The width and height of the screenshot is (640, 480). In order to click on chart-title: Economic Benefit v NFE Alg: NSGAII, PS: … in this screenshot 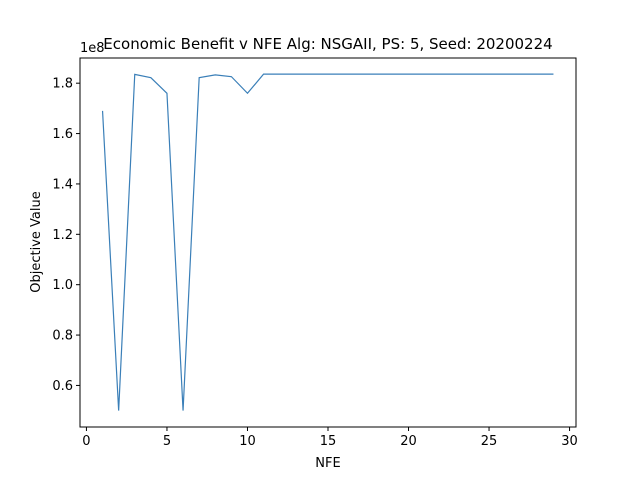, I will do `click(327, 44)`.